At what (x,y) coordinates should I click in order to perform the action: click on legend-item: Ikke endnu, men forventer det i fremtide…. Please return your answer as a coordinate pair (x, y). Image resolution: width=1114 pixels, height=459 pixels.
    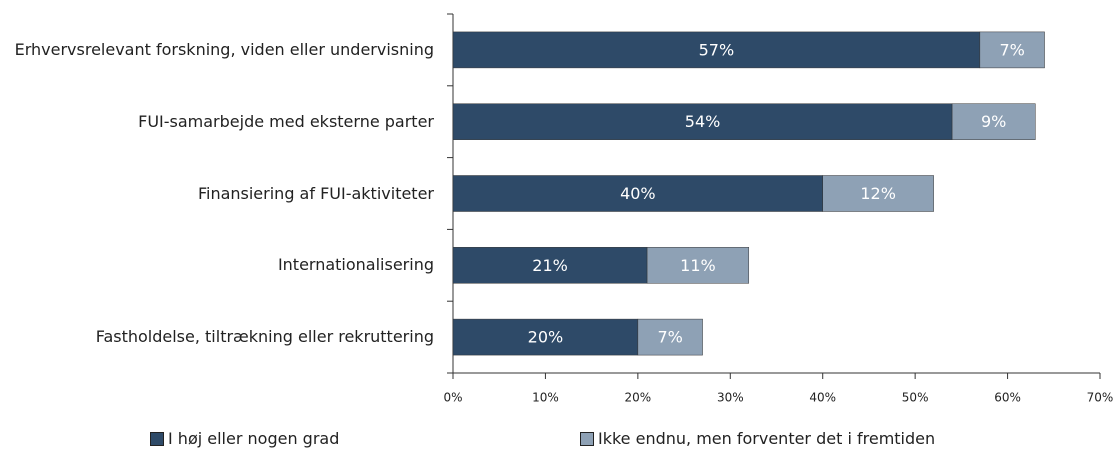
    Looking at the image, I should click on (757, 438).